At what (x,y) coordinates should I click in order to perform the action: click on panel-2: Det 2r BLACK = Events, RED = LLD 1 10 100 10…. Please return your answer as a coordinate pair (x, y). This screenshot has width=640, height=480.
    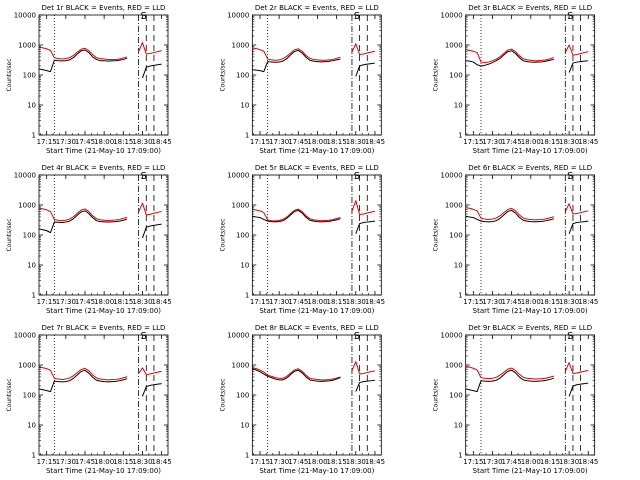
    Looking at the image, I should click on (302, 79).